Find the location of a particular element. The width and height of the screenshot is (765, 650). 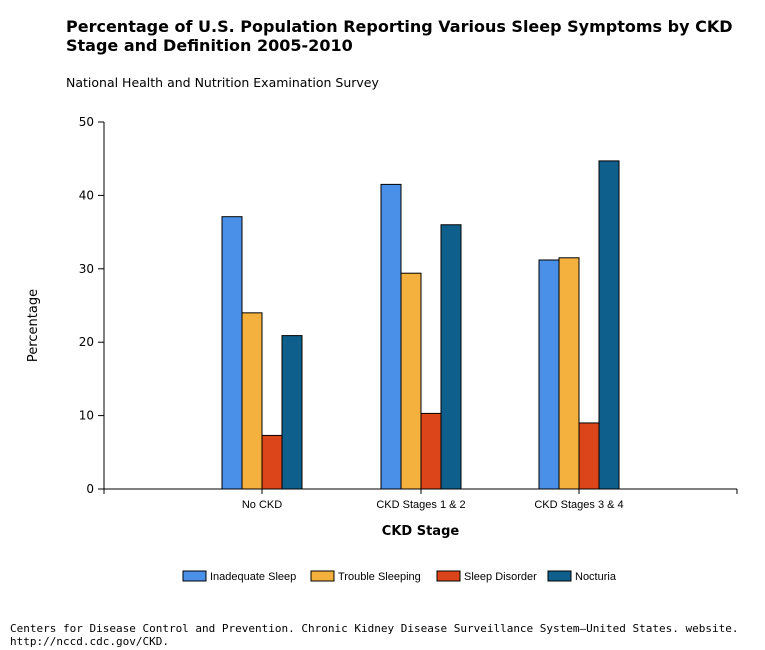

y-tick-label: 0 is located at coordinates (90, 489).